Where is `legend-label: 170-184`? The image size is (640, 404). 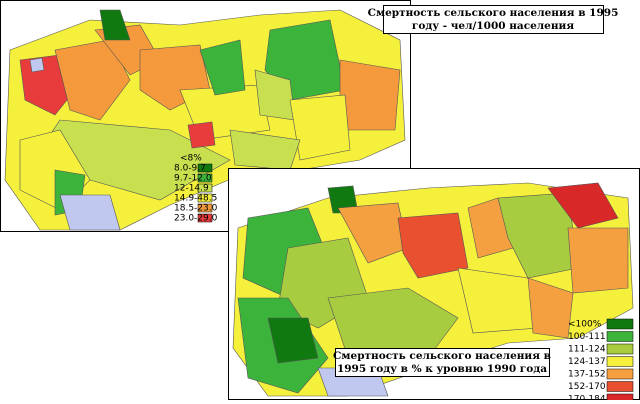
legend-label: 170-184 is located at coordinates (587, 398).